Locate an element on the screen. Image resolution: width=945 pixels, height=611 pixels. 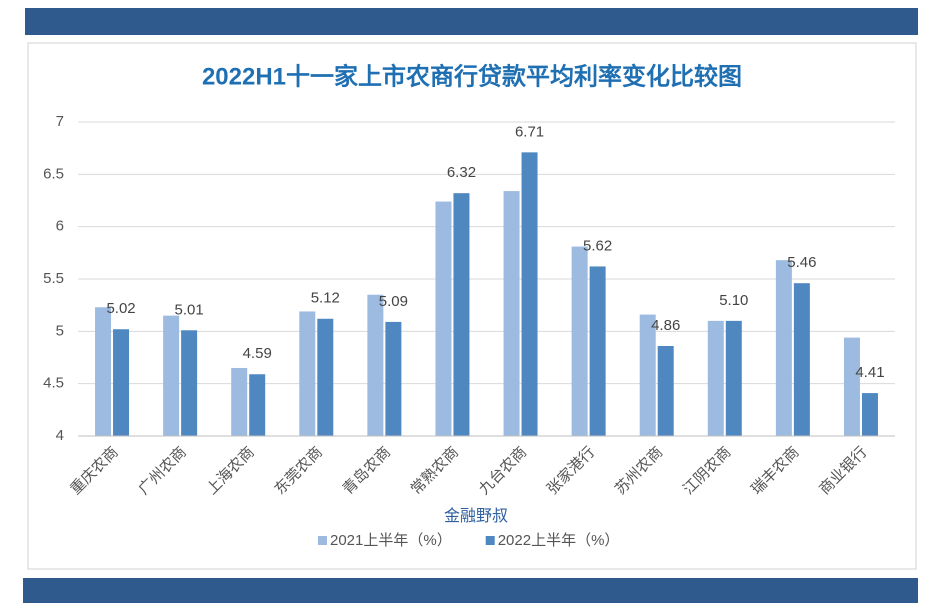
data-label: 5.02 is located at coordinates (120, 308).